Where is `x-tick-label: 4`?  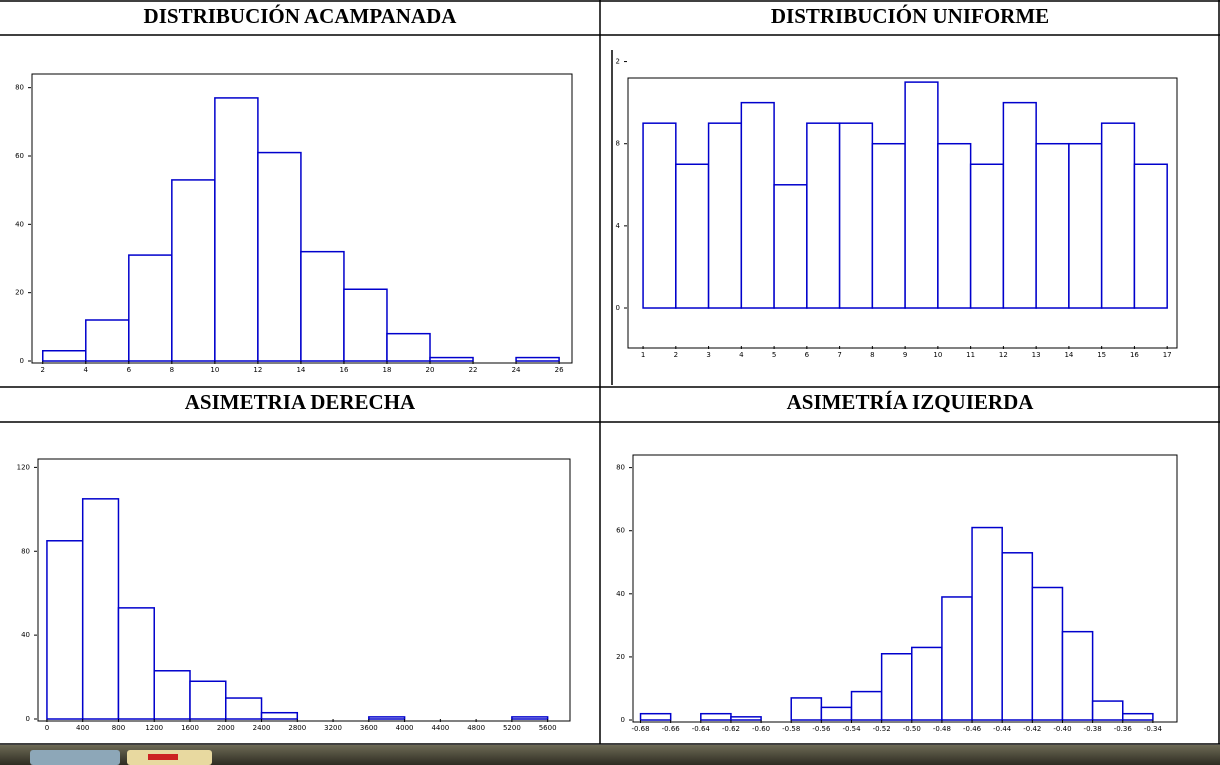 x-tick-label: 4 is located at coordinates (86, 370).